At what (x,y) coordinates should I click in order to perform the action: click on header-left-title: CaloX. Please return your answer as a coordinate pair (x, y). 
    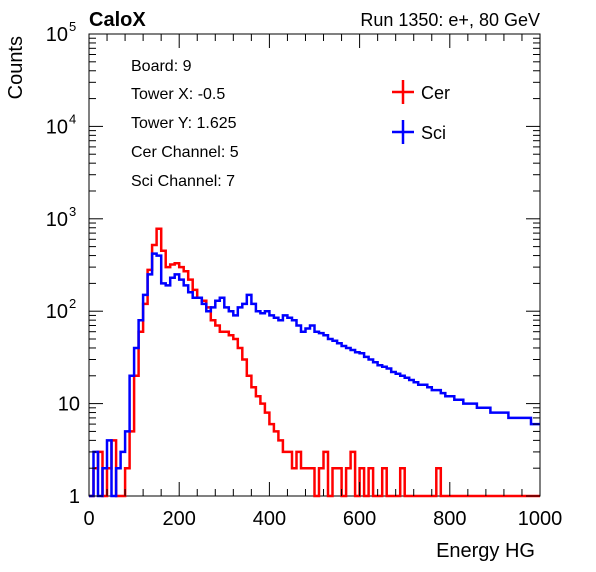
    Looking at the image, I should click on (117, 20).